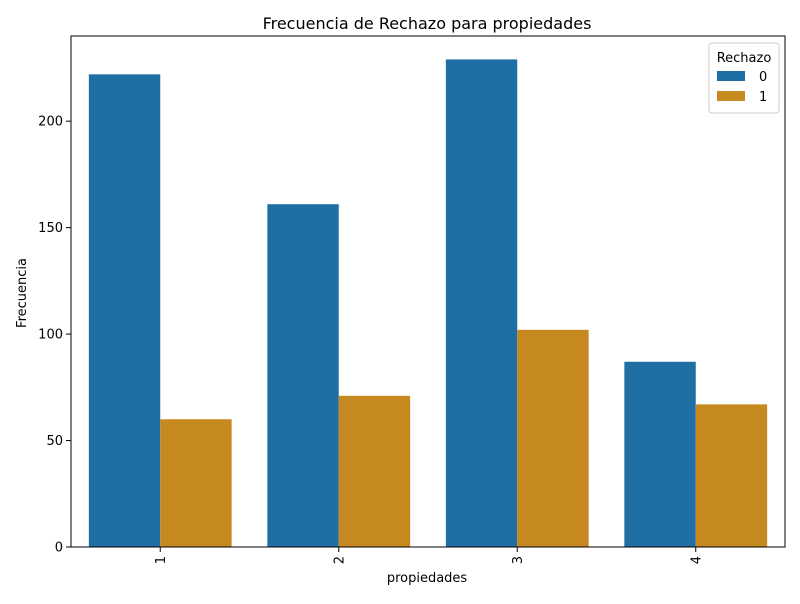 This screenshot has width=800, height=604. I want to click on y-tick-label: 150, so click(50, 228).